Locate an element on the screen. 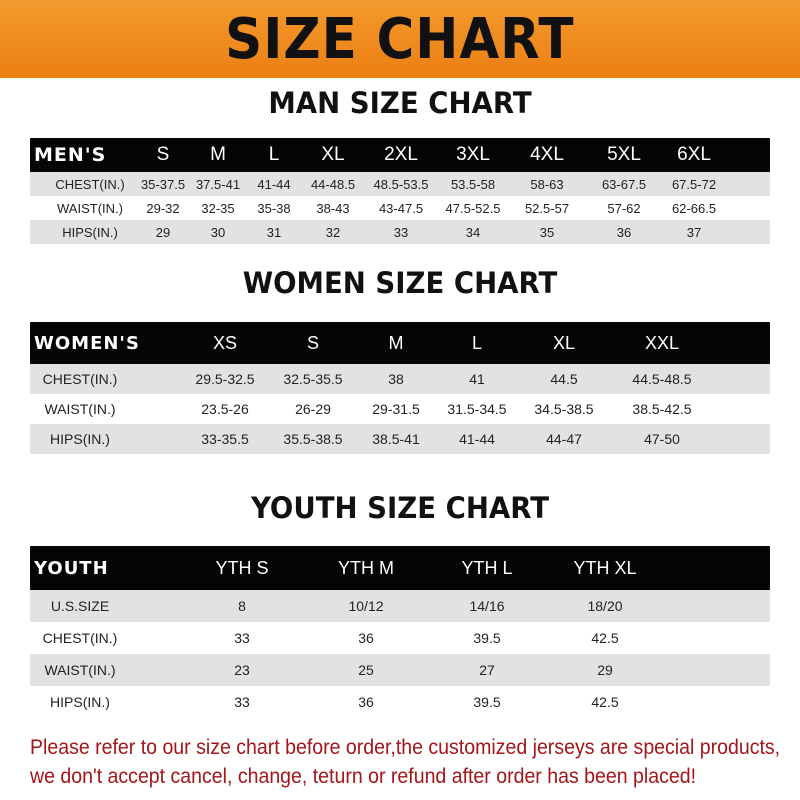 The height and width of the screenshot is (800, 800). header-row: YOUTH YTH S YTH M YTH L YTH XL is located at coordinates (400, 568).